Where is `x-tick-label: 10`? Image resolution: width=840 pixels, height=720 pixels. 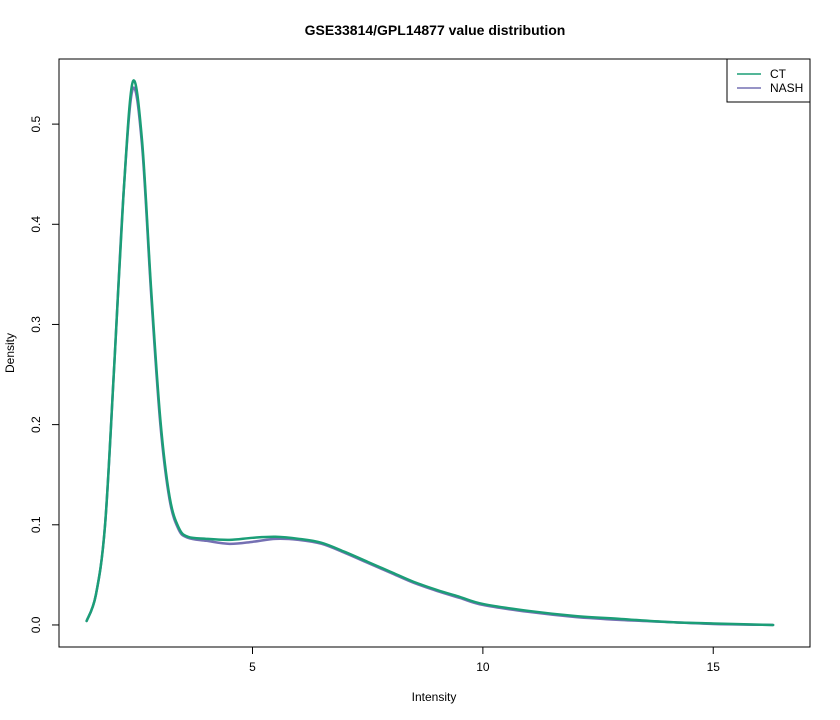
x-tick-label: 10 is located at coordinates (483, 667).